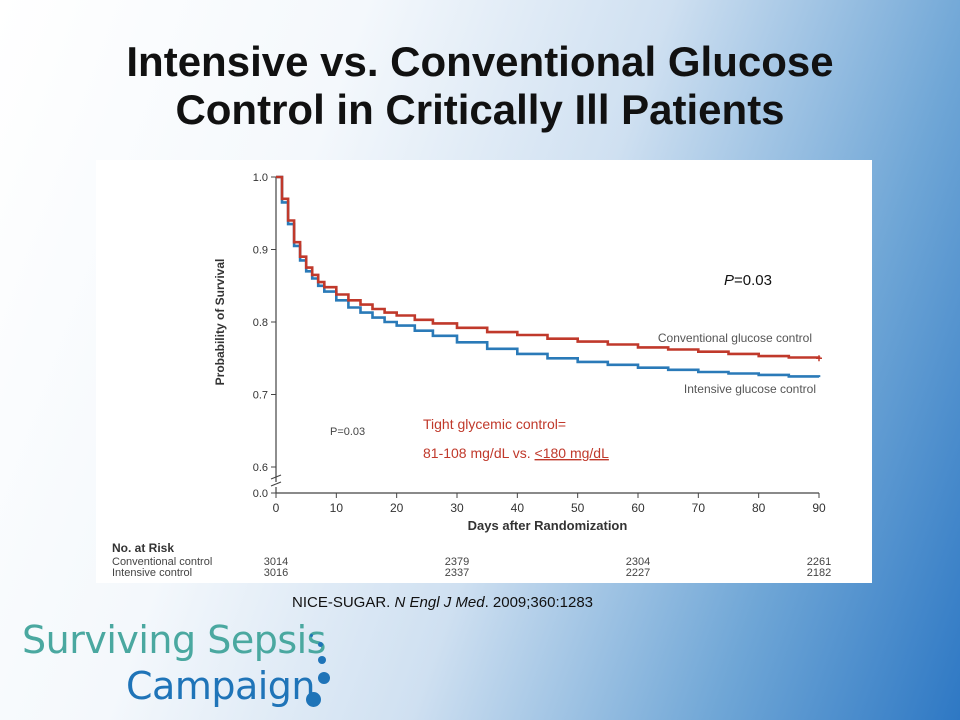 The width and height of the screenshot is (960, 720). I want to click on x-tick-label: 40, so click(518, 508).